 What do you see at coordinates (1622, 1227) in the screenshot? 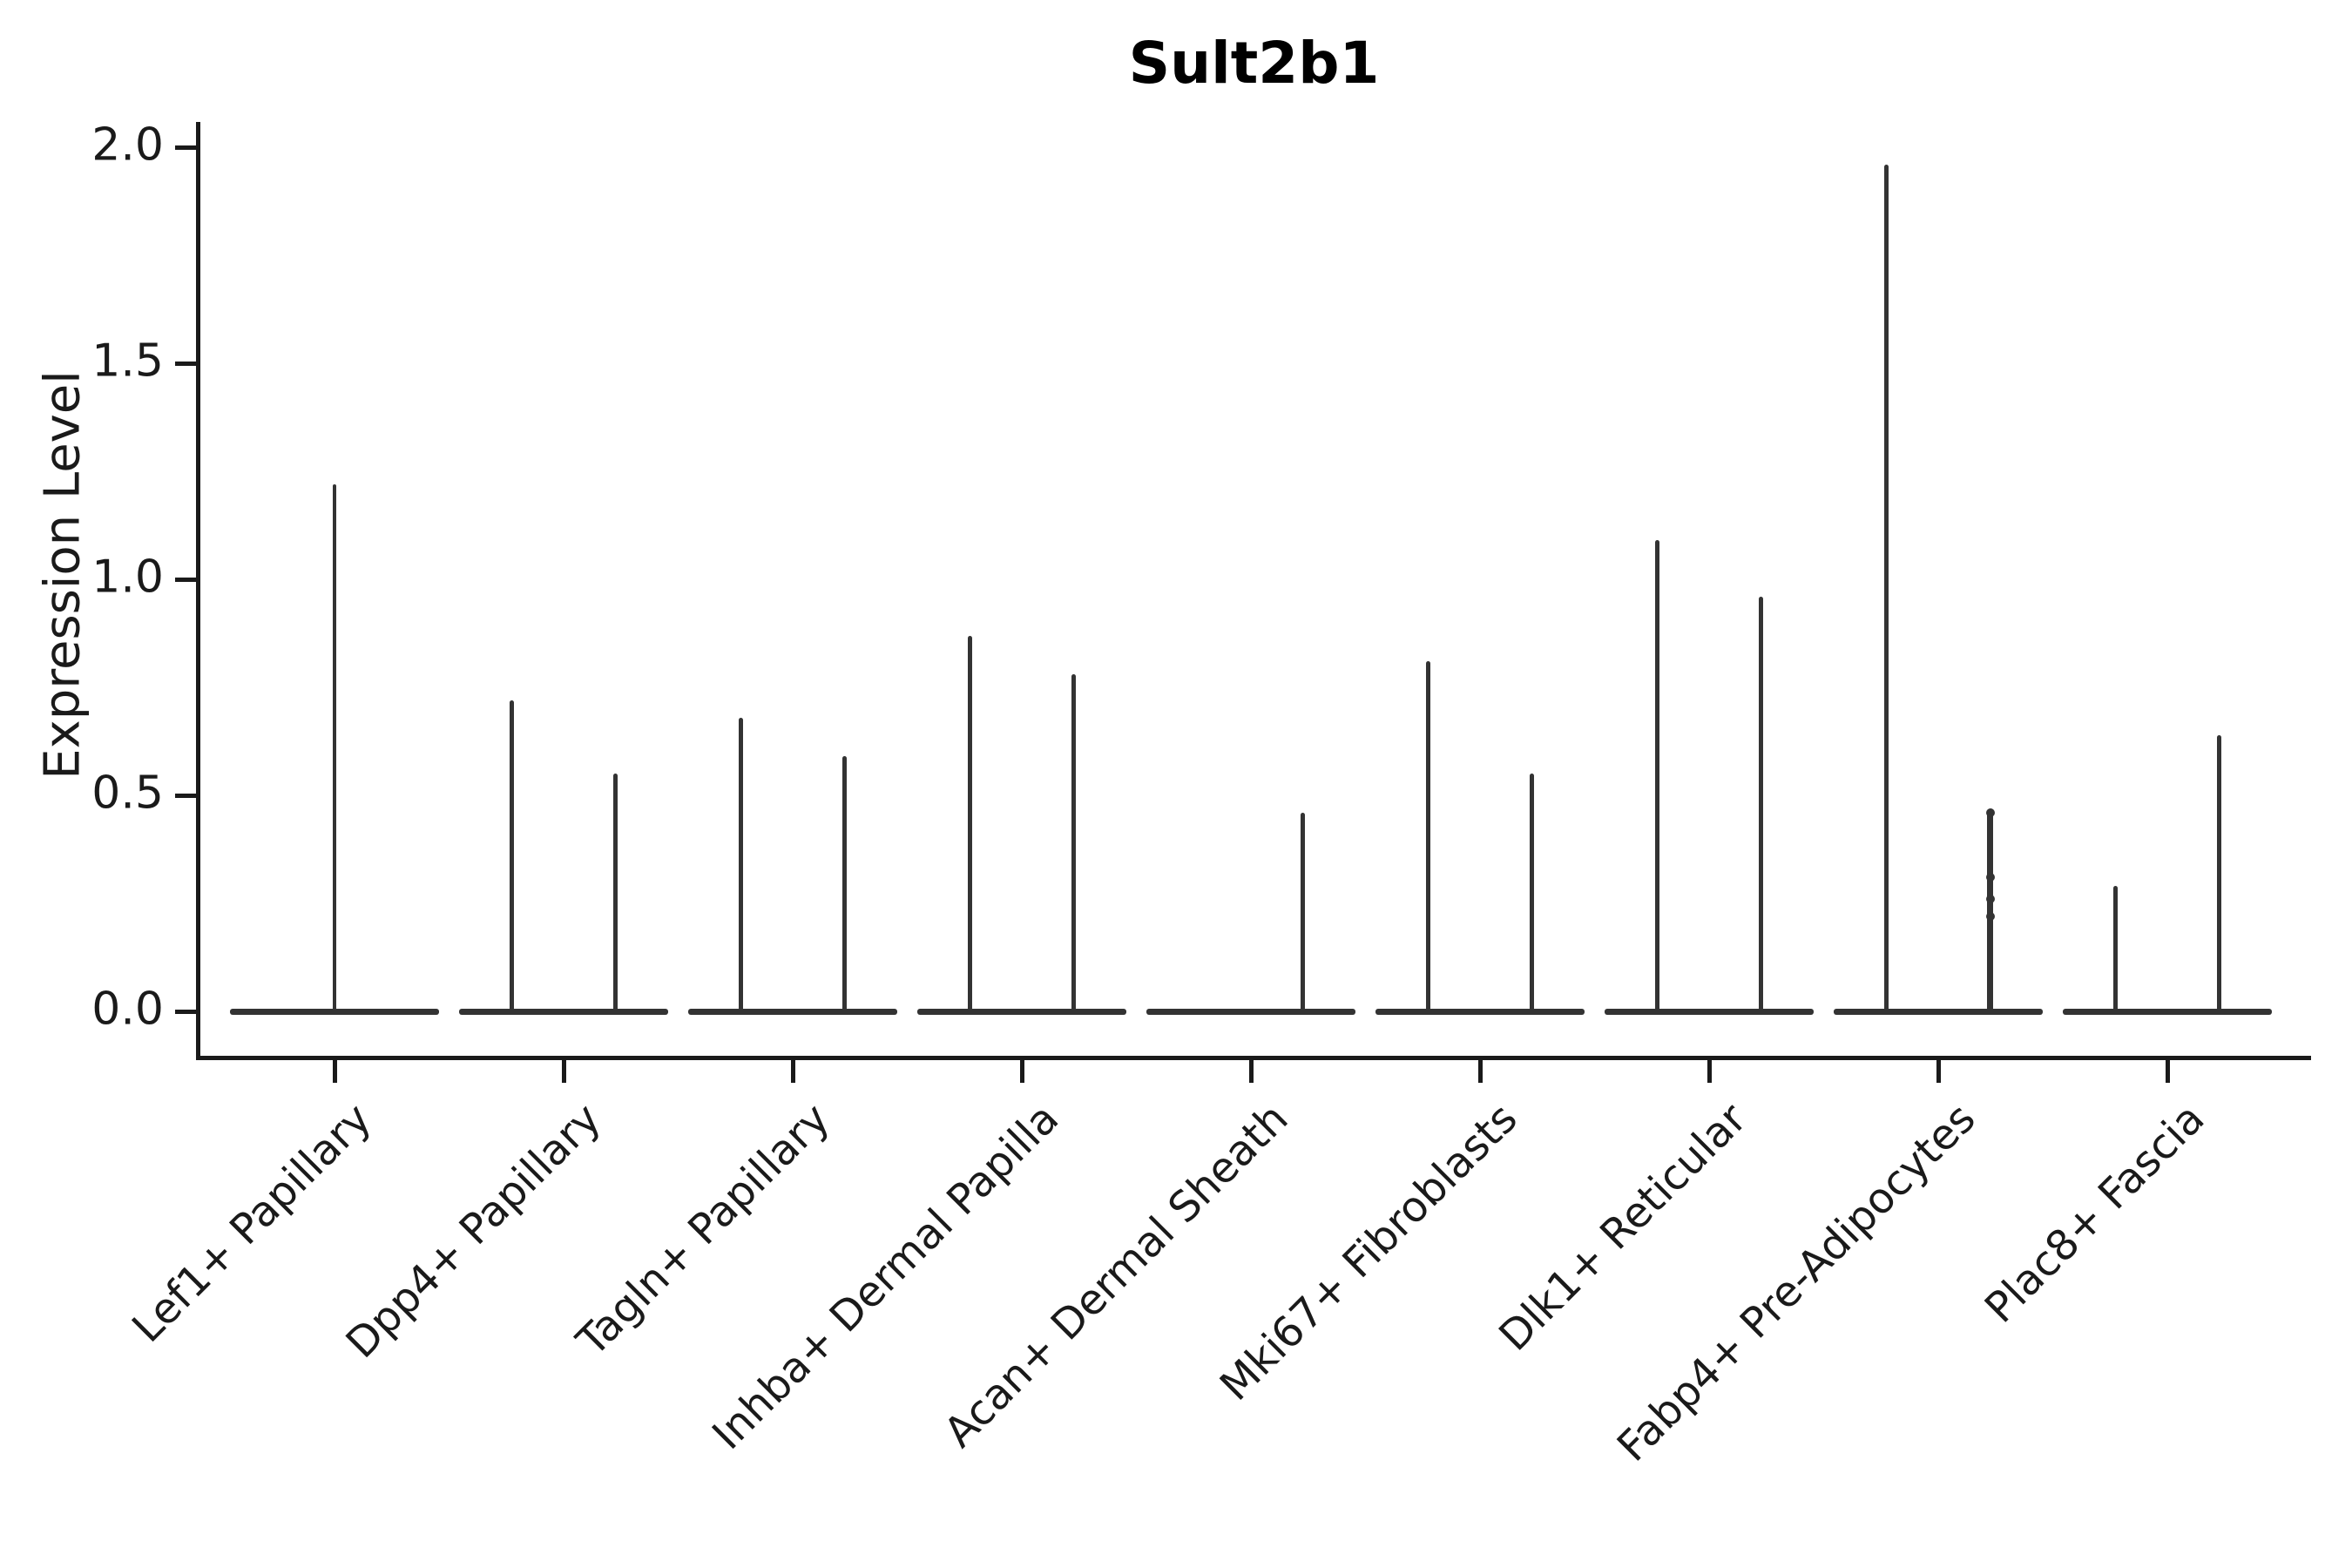
I see `x-tick-label: Dlk1+ Reticular` at bounding box center [1622, 1227].